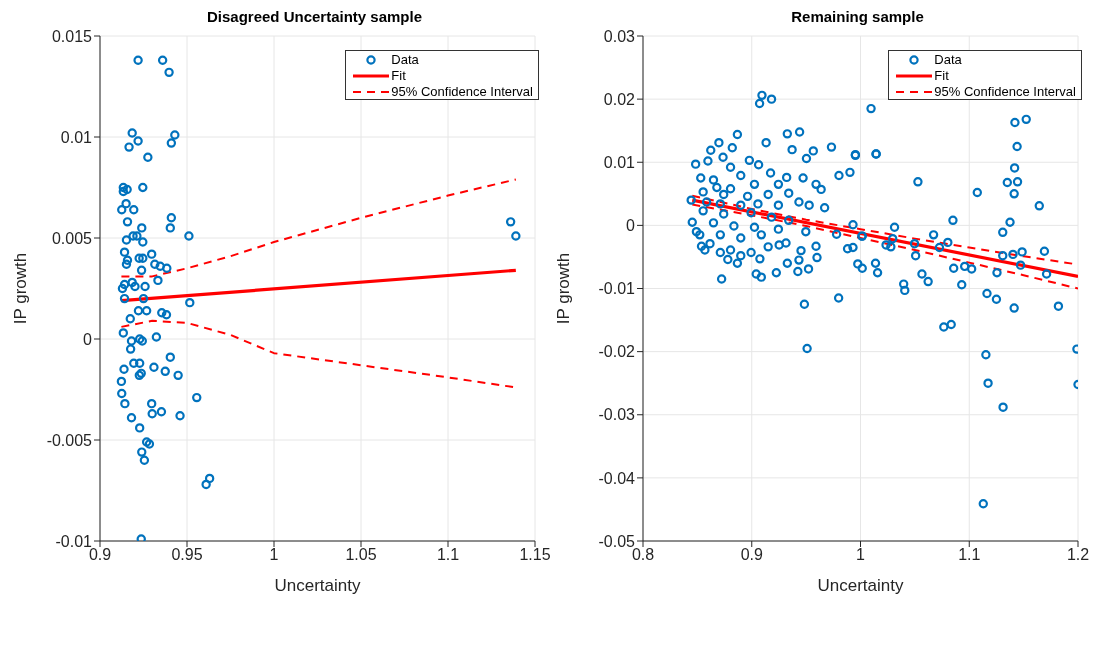 Image resolution: width=1102 pixels, height=659 pixels. What do you see at coordinates (617, 289) in the screenshot?
I see `y-tick-label: -0.01` at bounding box center [617, 289].